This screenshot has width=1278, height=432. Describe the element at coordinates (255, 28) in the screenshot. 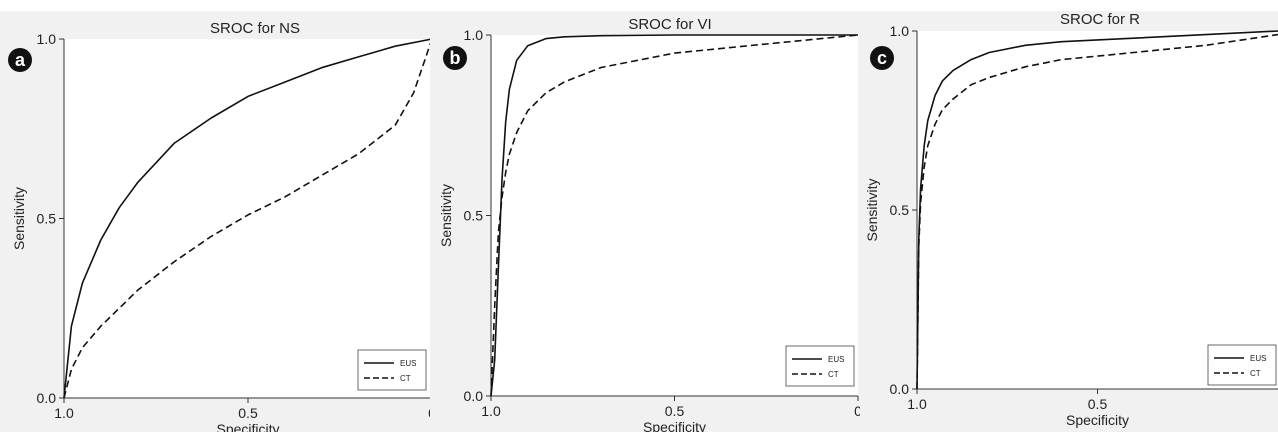

I see `chart-title: SROC for NS` at that location.